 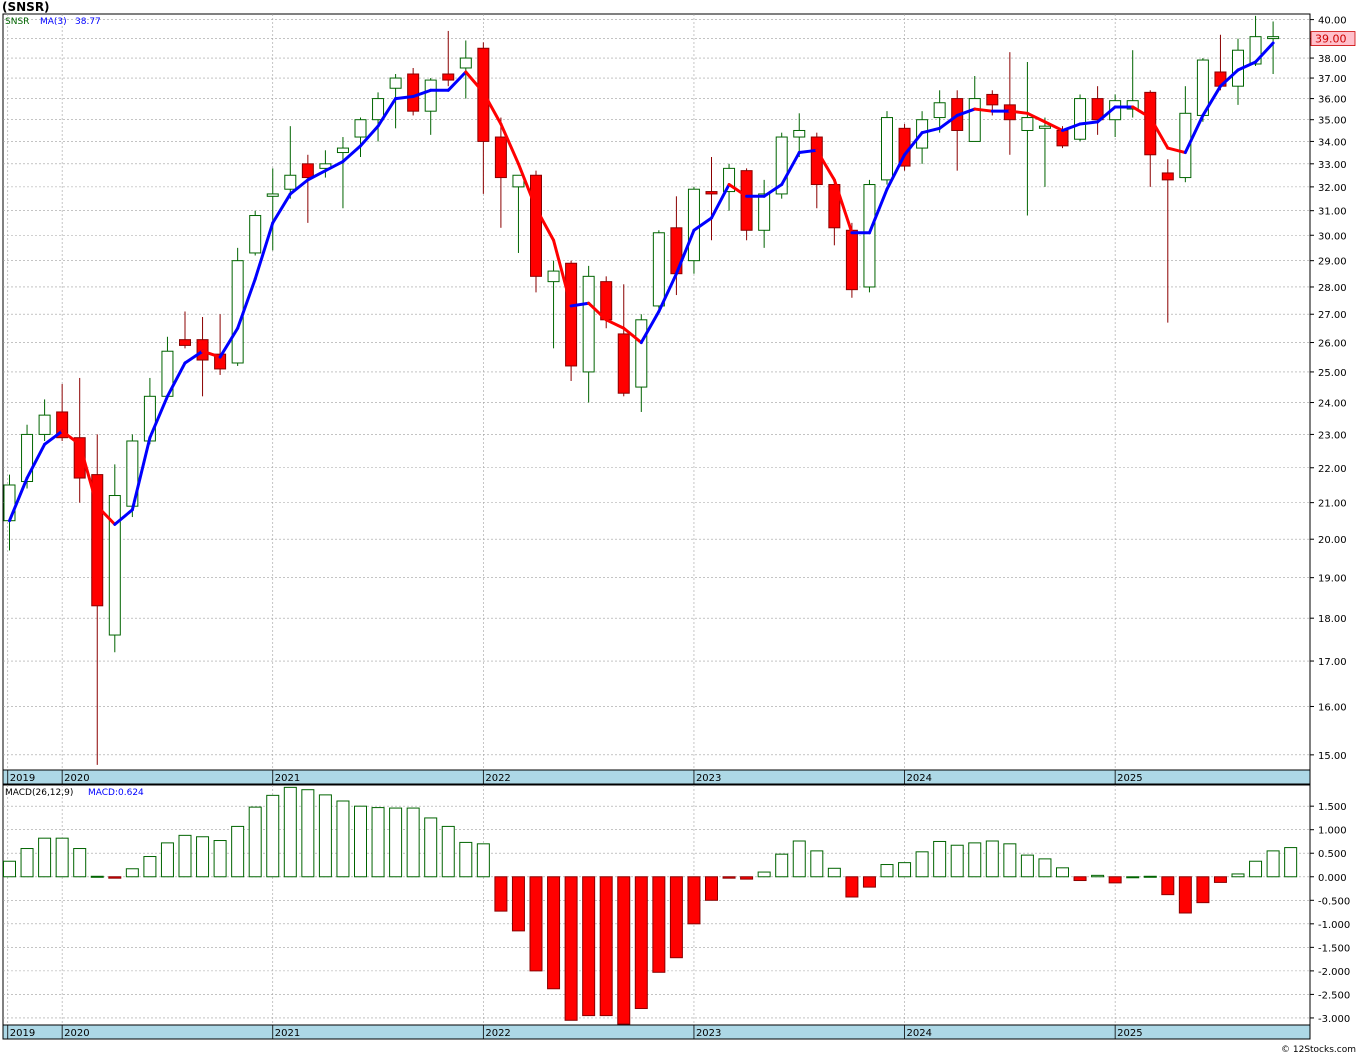 What do you see at coordinates (88, 22) in the screenshot?
I see `price-legend-ma-value: 38.77` at bounding box center [88, 22].